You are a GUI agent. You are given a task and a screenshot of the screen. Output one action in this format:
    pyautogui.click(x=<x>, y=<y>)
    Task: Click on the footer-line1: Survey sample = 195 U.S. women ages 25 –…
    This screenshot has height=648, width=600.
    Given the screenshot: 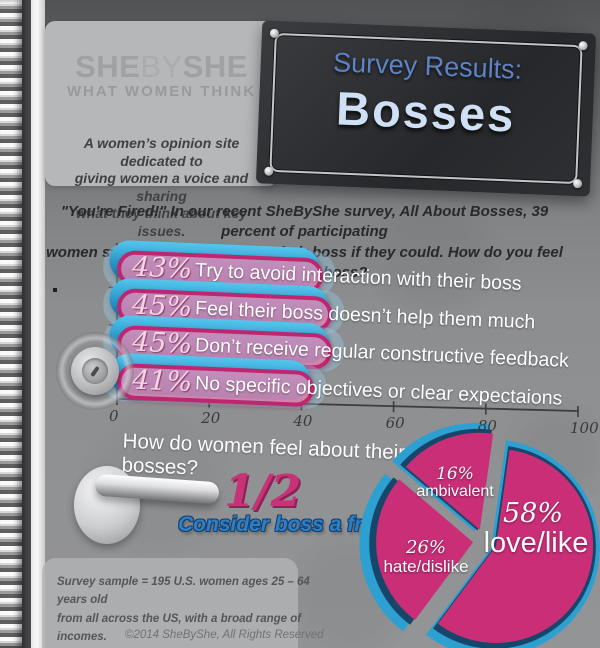 What is the action you would take?
    pyautogui.click(x=183, y=591)
    